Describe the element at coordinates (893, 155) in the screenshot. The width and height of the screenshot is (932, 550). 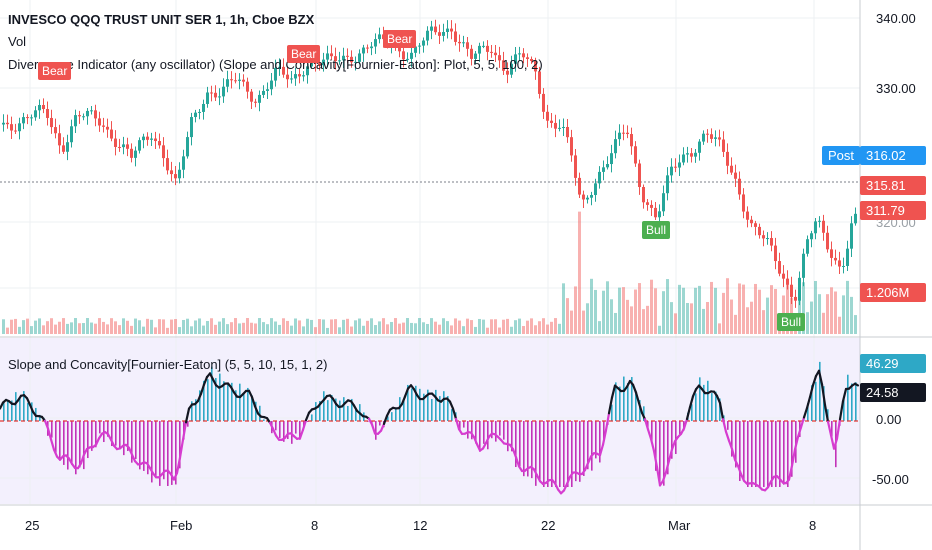
I see `post-price-tag: 316.02` at that location.